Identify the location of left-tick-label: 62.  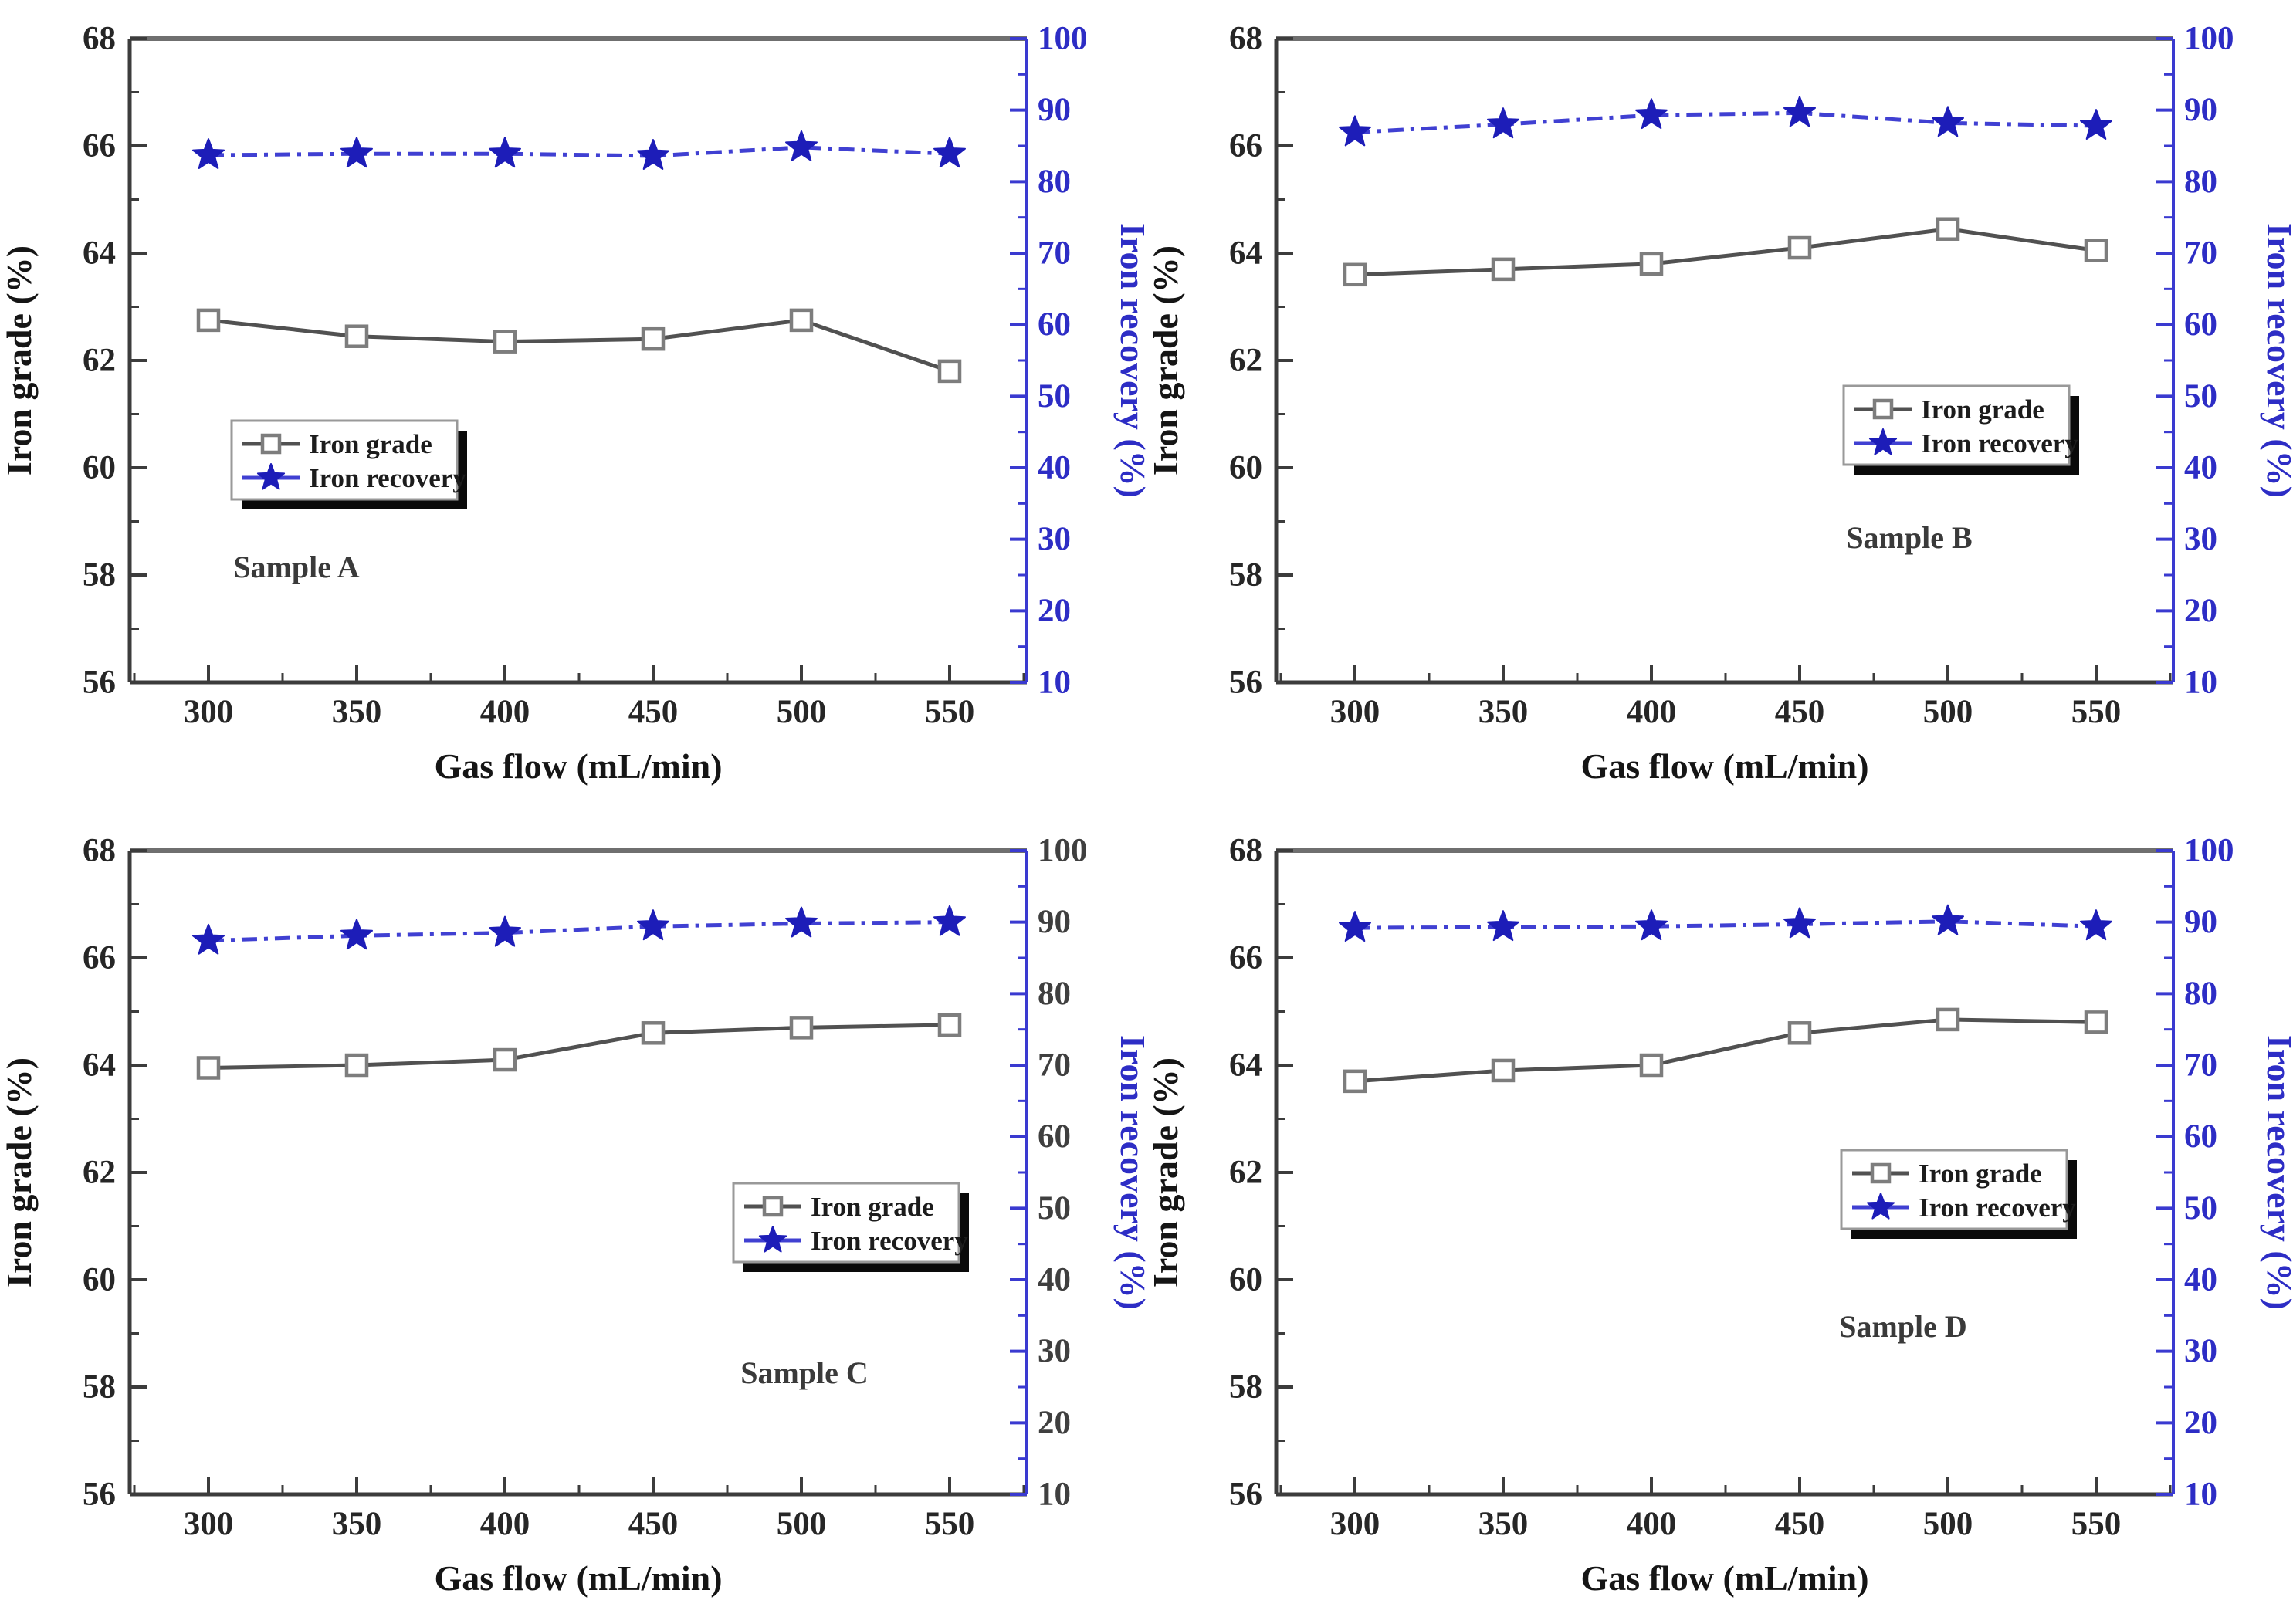
(1245, 1173).